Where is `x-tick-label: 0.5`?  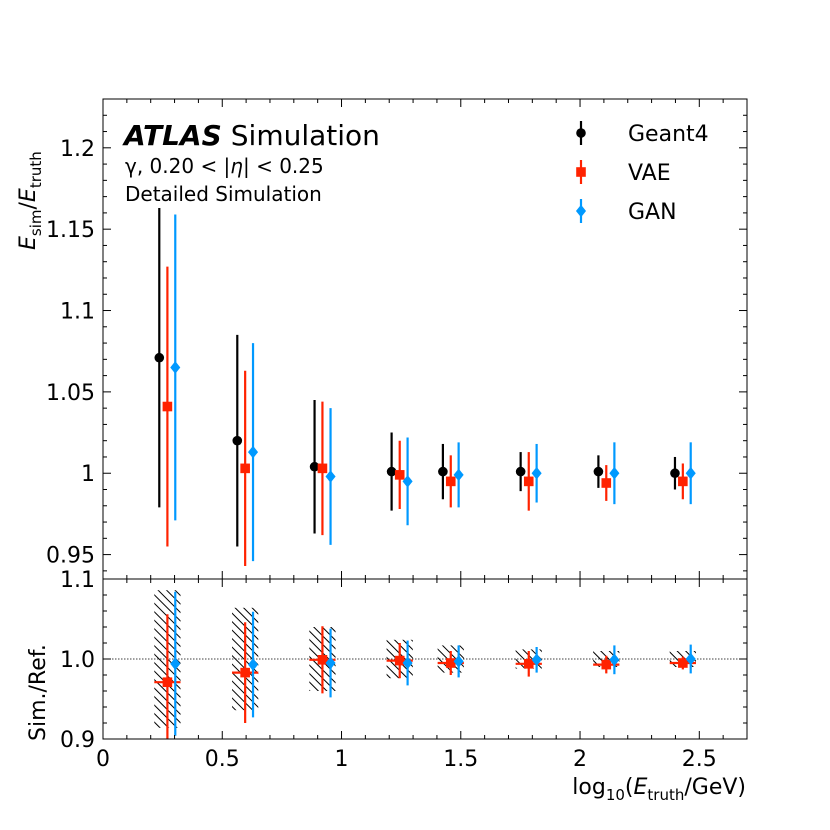 x-tick-label: 0.5 is located at coordinates (222, 759).